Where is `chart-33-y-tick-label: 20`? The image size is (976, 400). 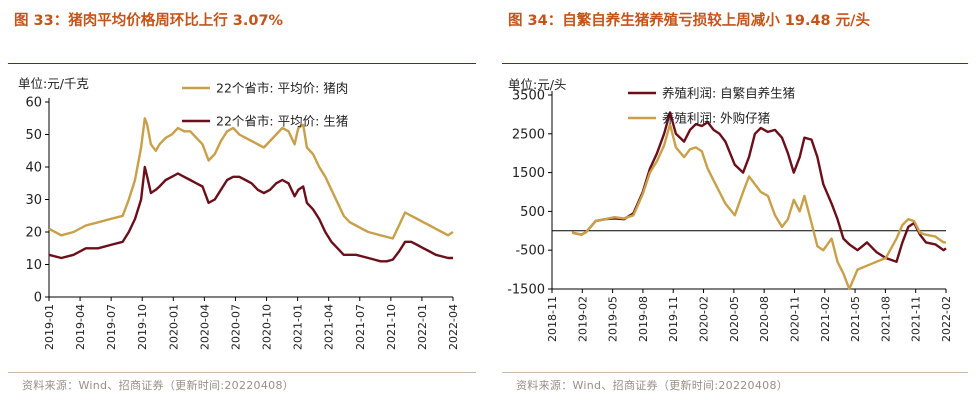
chart-33-y-tick-label: 20 is located at coordinates (33, 233).